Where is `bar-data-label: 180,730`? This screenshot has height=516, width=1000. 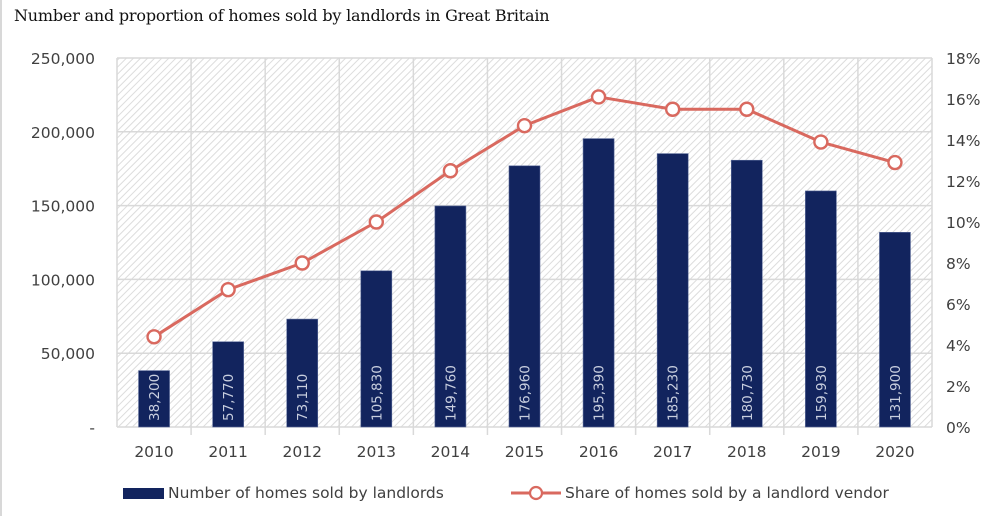
bar-data-label: 180,730 is located at coordinates (748, 393).